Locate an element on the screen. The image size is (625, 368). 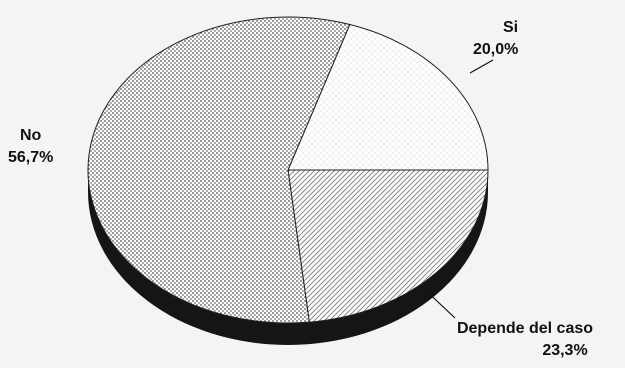
slice-label-depende-del-caso: Depende del caso is located at coordinates (525, 328).